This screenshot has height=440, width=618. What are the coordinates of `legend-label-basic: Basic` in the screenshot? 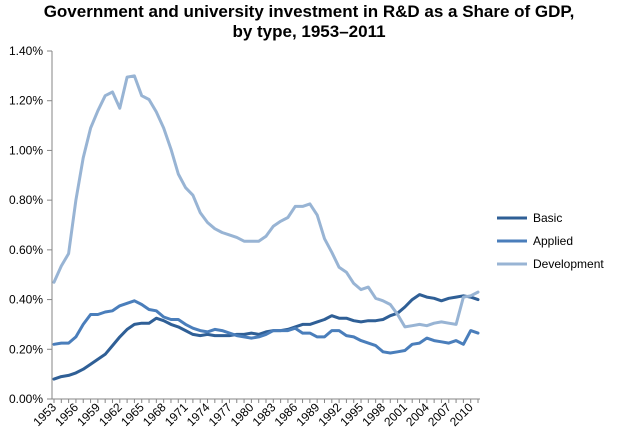 It's located at (547, 218).